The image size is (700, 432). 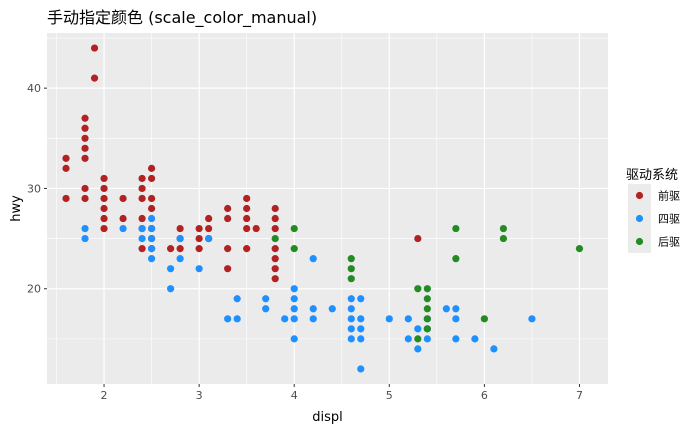 I want to click on x-tick-label: 4, so click(x=294, y=395).